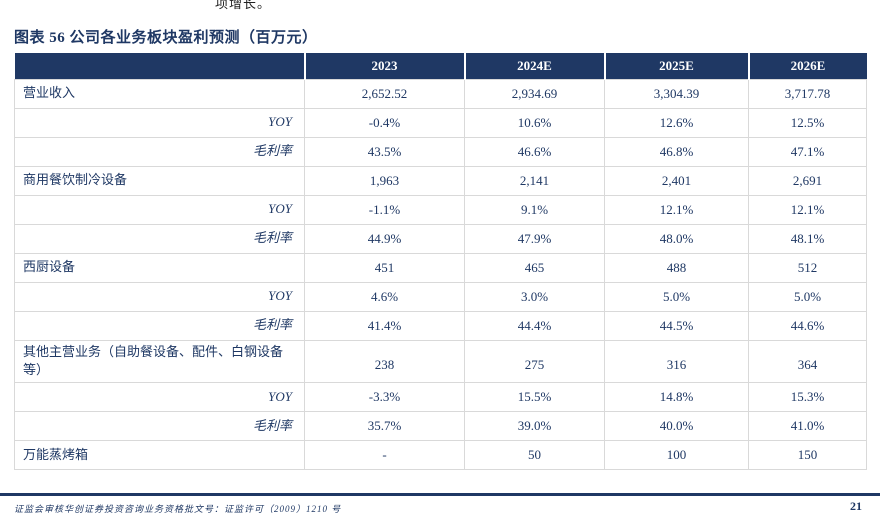 This screenshot has height=517, width=880. I want to click on cell-value: 3,717.78, so click(807, 93).